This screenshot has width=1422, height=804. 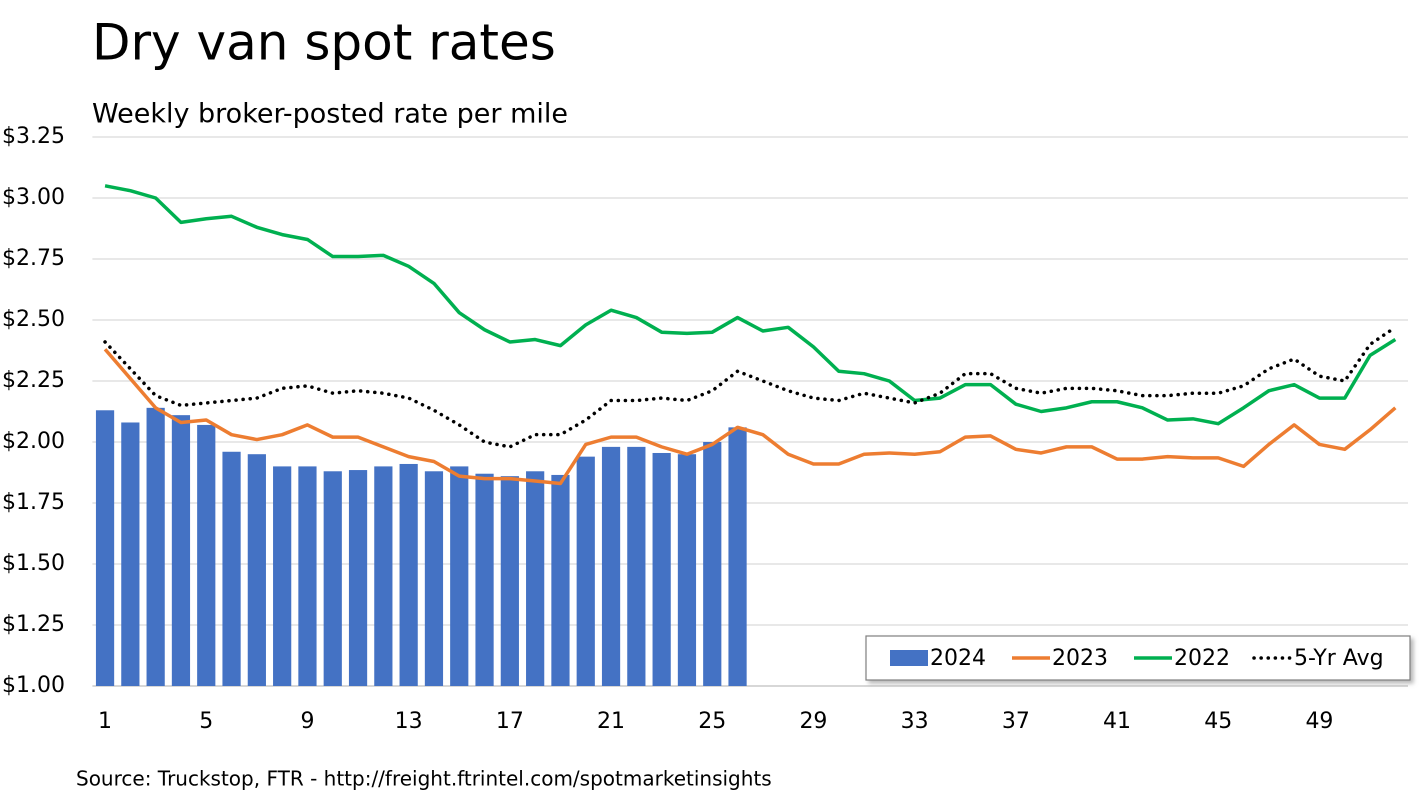 I want to click on legend-label: 2024, so click(x=958, y=658).